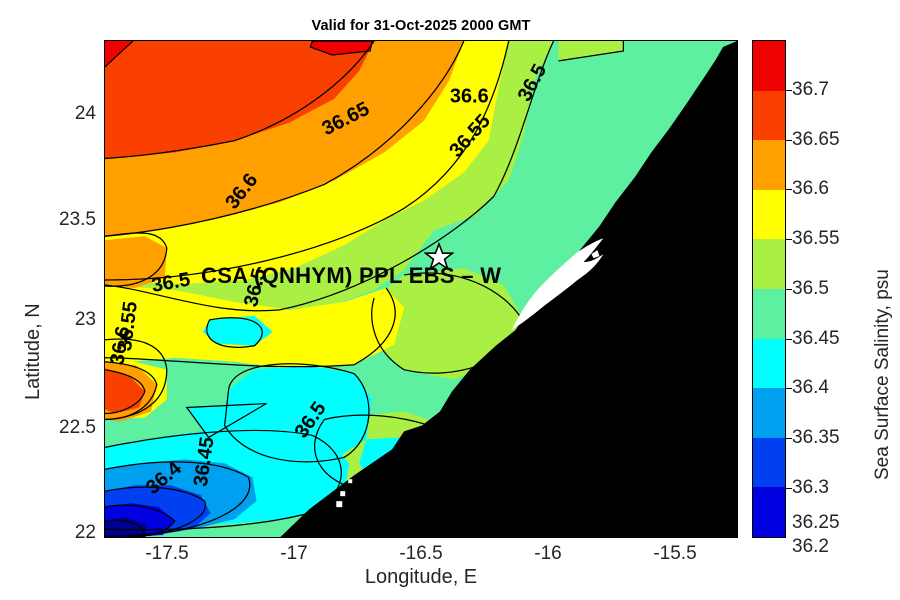  Describe the element at coordinates (810, 89) in the screenshot. I see `colorbar-tick-label-0: 36.7` at that location.